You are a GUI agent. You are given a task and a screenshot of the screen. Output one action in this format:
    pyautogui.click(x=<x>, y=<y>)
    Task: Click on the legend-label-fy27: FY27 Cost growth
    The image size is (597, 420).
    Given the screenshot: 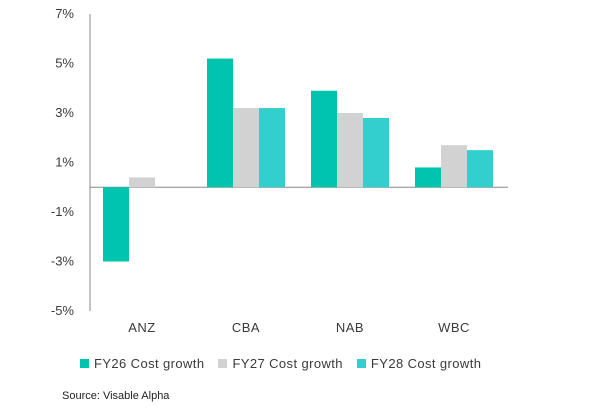 What is the action you would take?
    pyautogui.click(x=287, y=363)
    